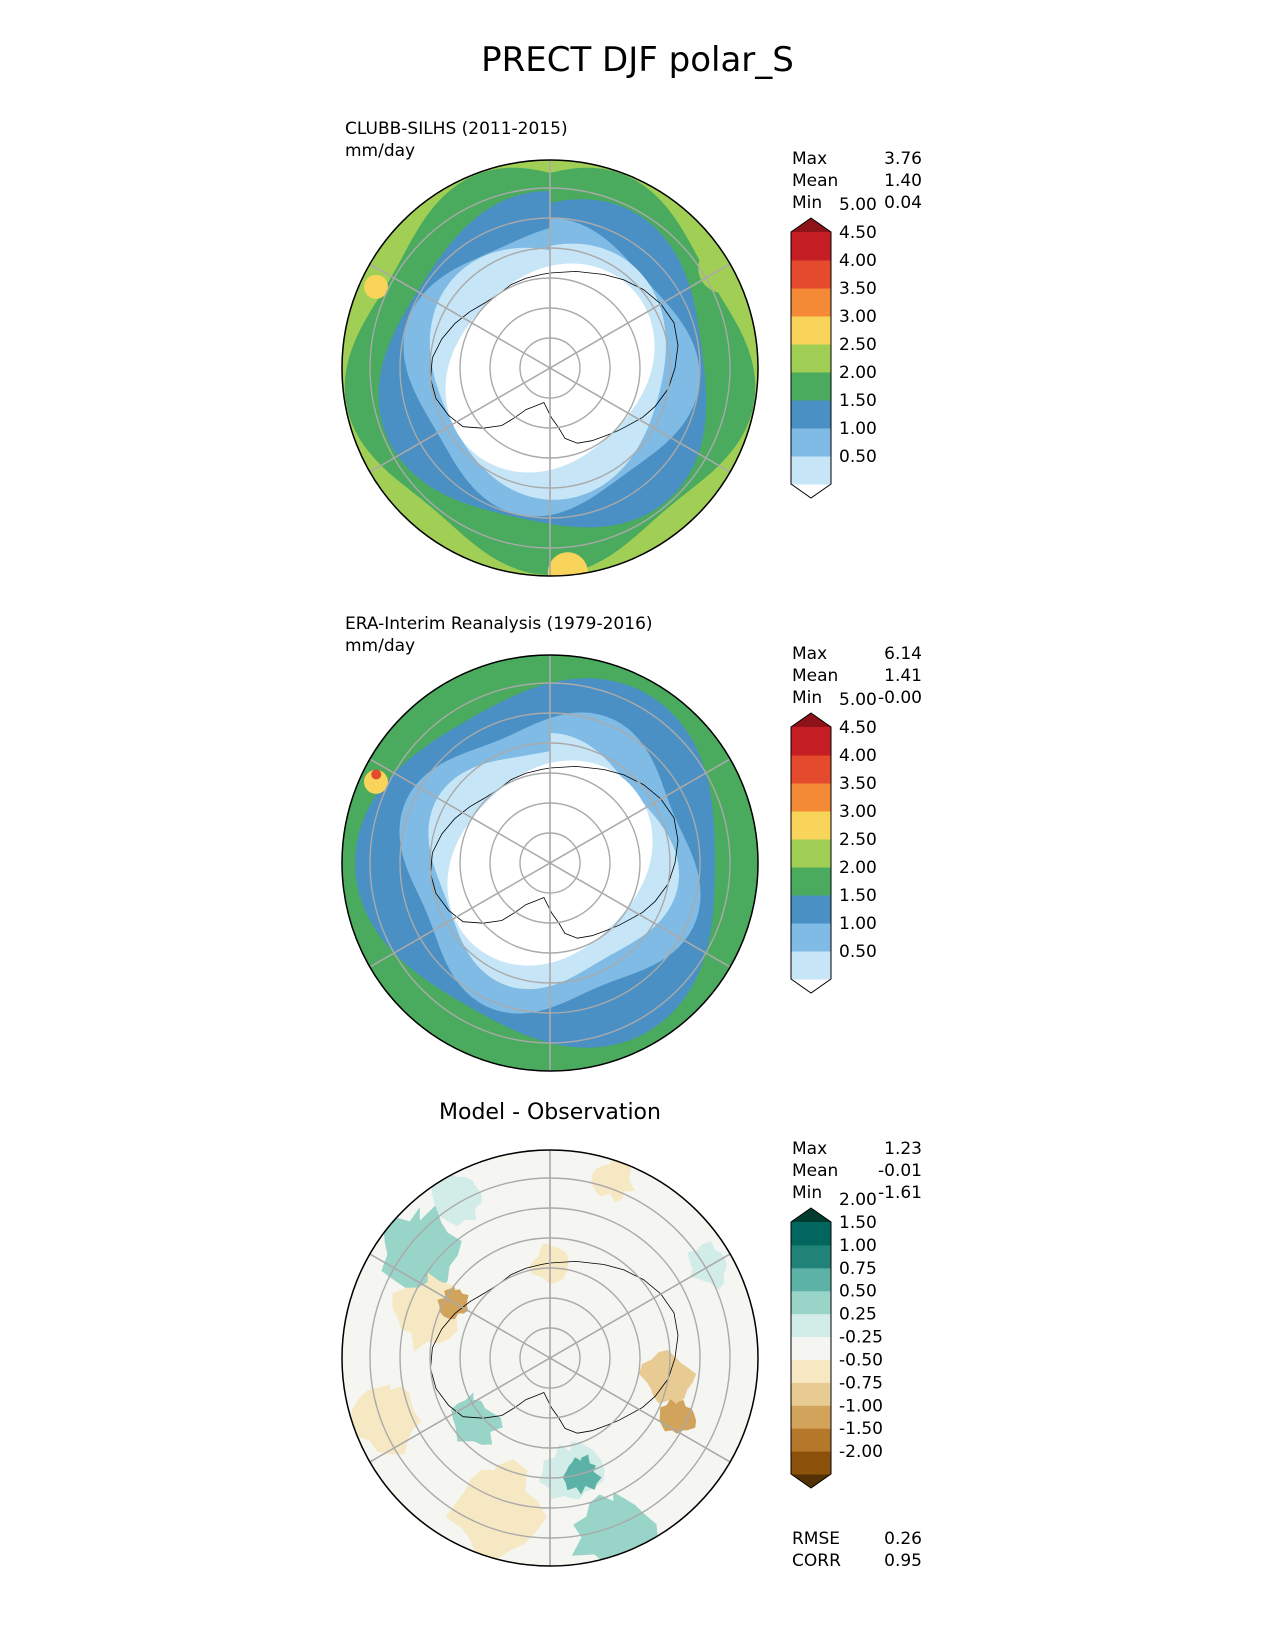 Image resolution: width=1275 pixels, height=1650 pixels. What do you see at coordinates (903, 159) in the screenshot?
I see `stat-max: 3.76` at bounding box center [903, 159].